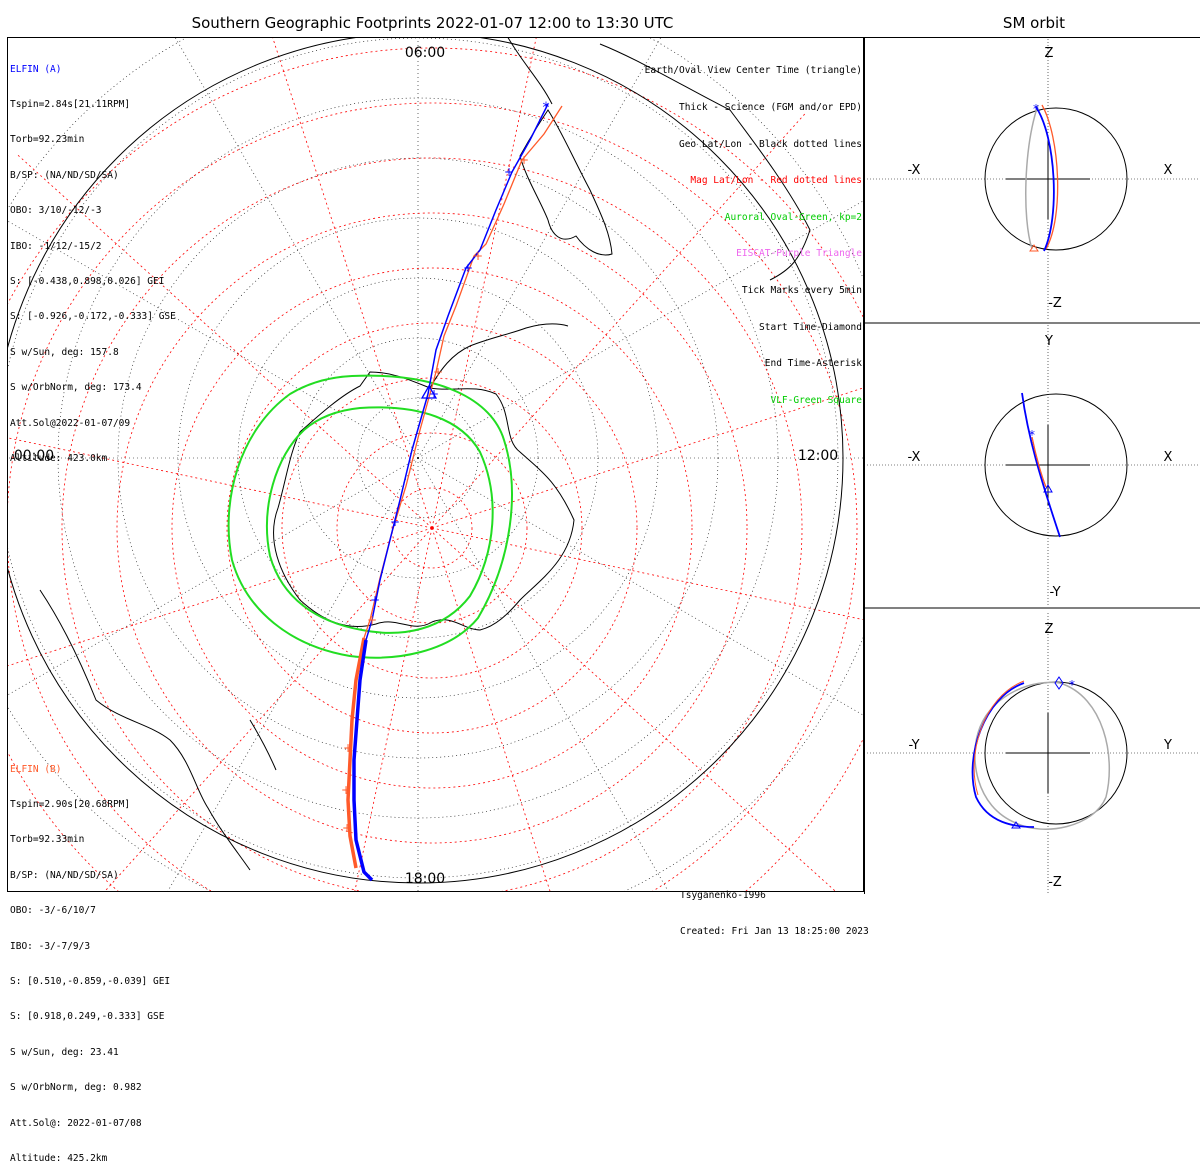  Describe the element at coordinates (64, 352) in the screenshot. I see `elfin-a-line: S w/Sun, deg: 157.8` at that location.